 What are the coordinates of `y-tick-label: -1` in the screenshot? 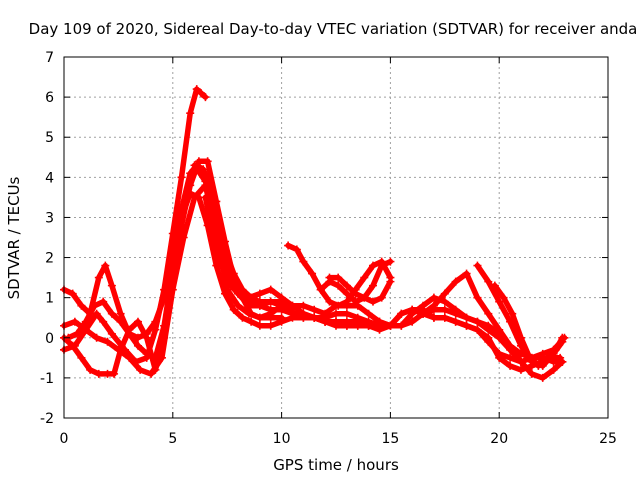 It's located at (47, 379).